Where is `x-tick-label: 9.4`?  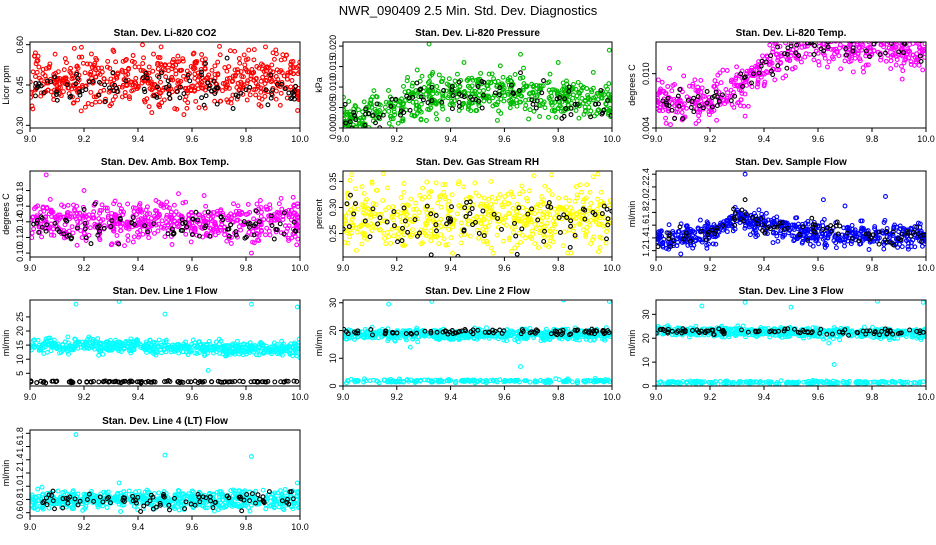 x-tick-label: 9.4 is located at coordinates (138, 397).